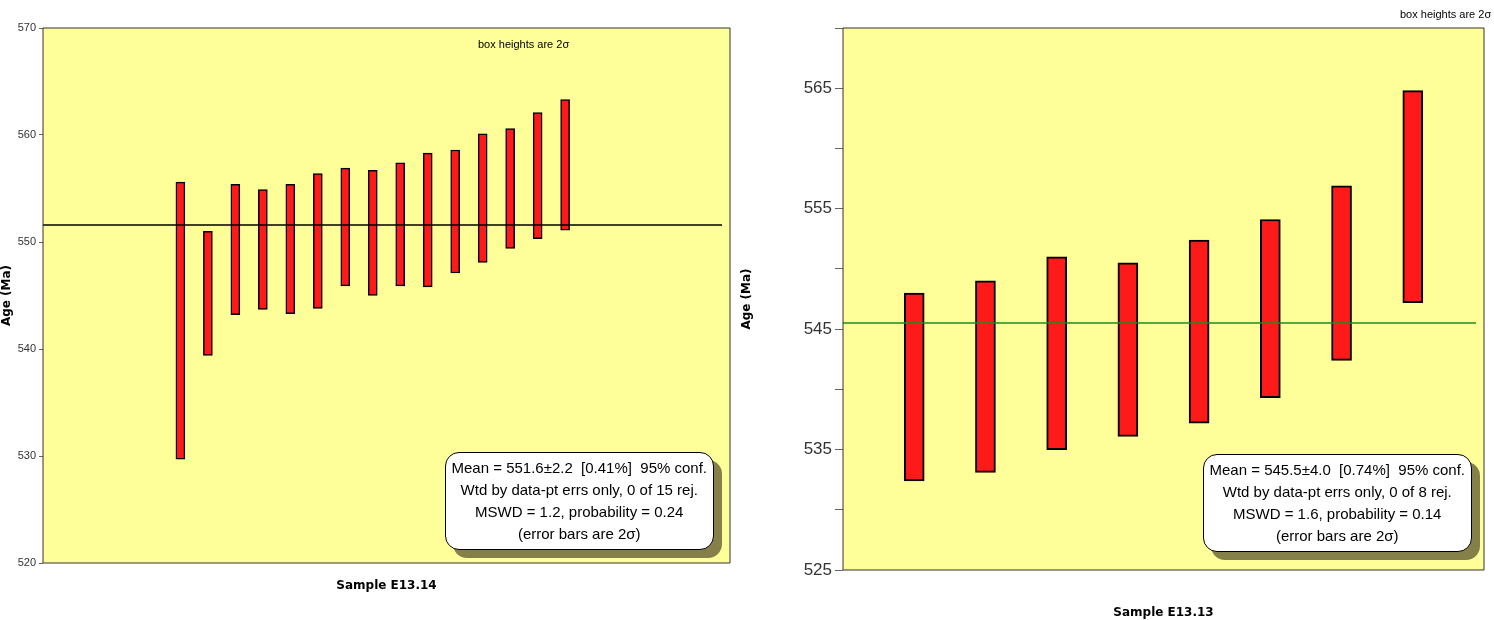 The image size is (1494, 620). I want to click on y-tick-label: 570, so click(26, 27).